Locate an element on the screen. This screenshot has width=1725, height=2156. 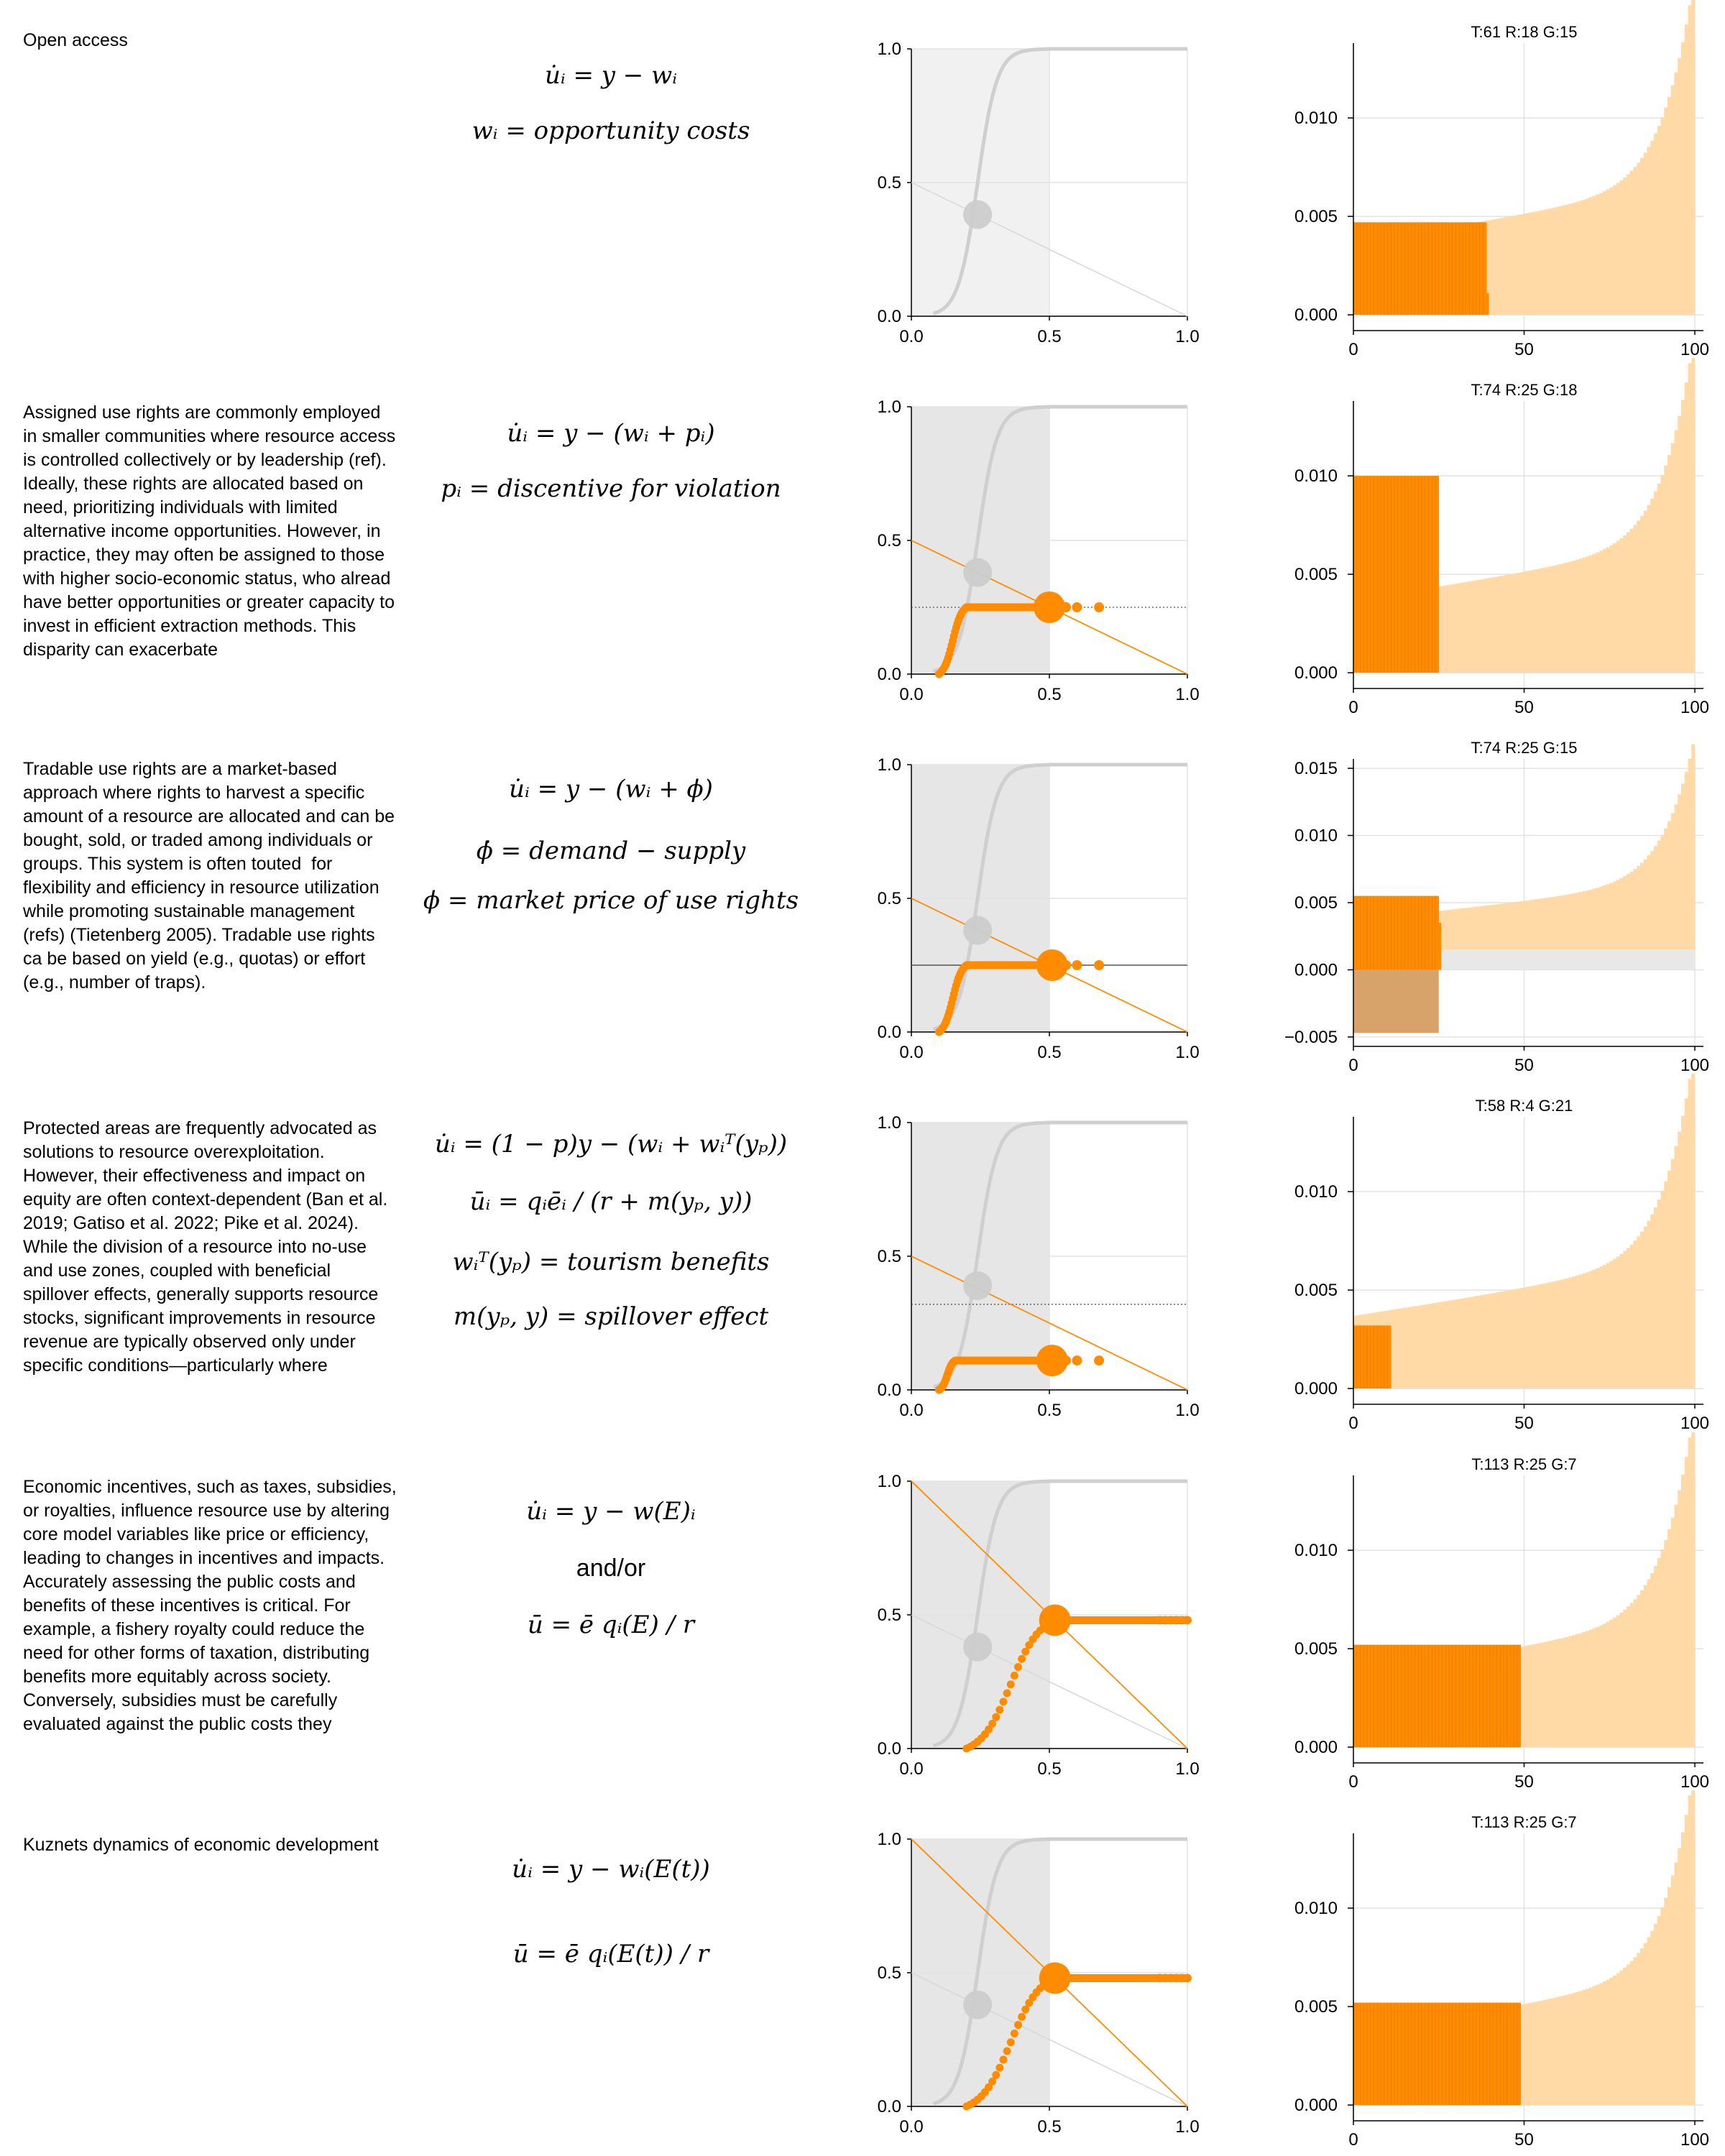
open-access-point is located at coordinates (978, 214).